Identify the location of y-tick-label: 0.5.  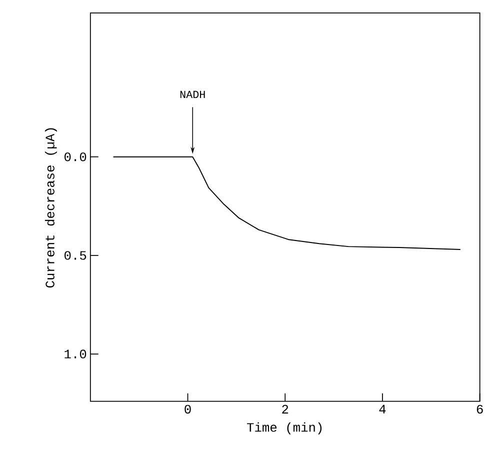
(75, 255).